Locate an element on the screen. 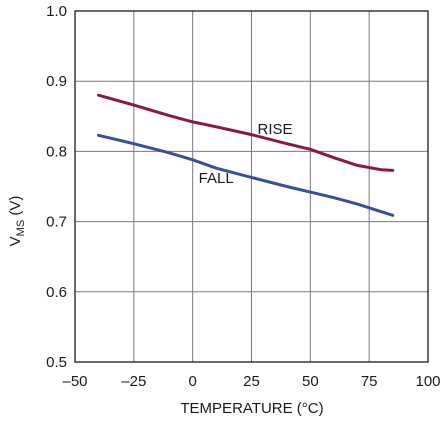 The width and height of the screenshot is (440, 421). y-tick-label: 0.6 is located at coordinates (56, 292).